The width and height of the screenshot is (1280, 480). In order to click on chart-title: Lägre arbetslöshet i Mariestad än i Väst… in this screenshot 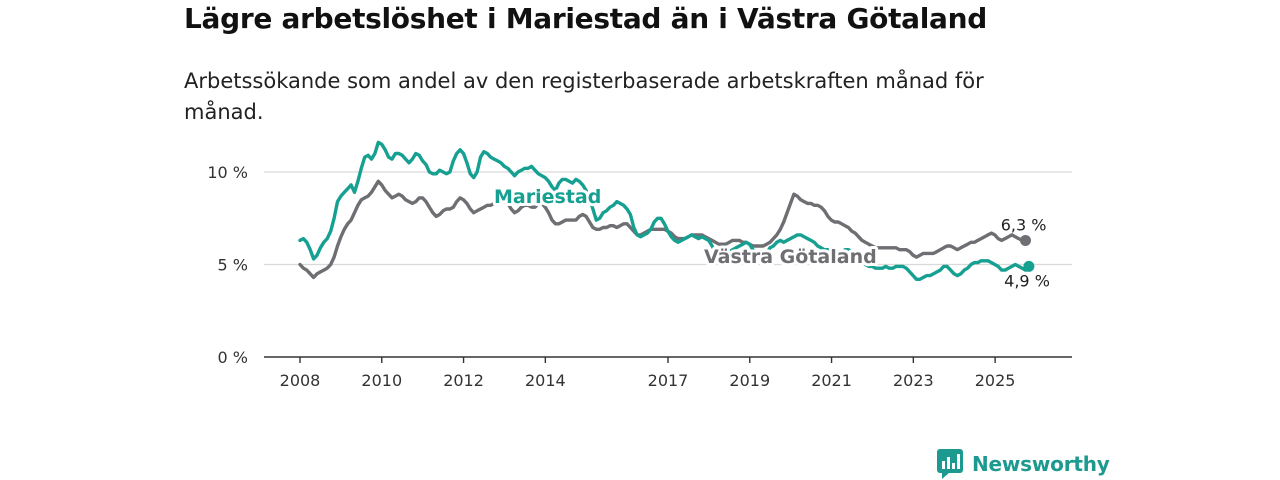, I will do `click(586, 18)`.